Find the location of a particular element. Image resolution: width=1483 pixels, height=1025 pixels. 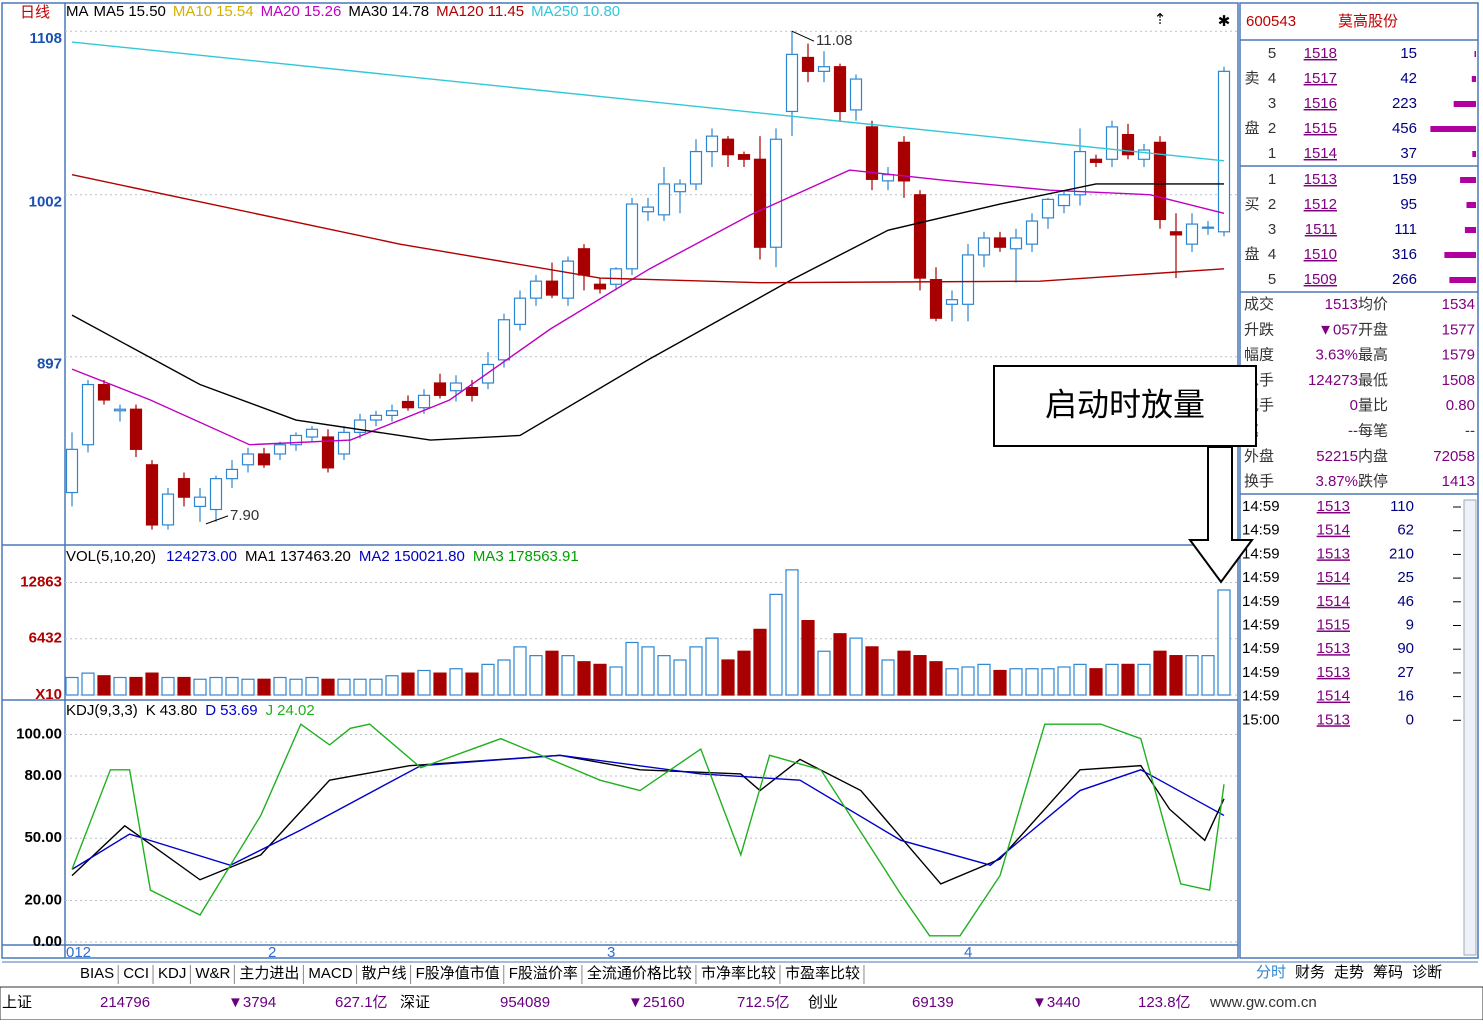

legend-name: J is located at coordinates (270, 710).